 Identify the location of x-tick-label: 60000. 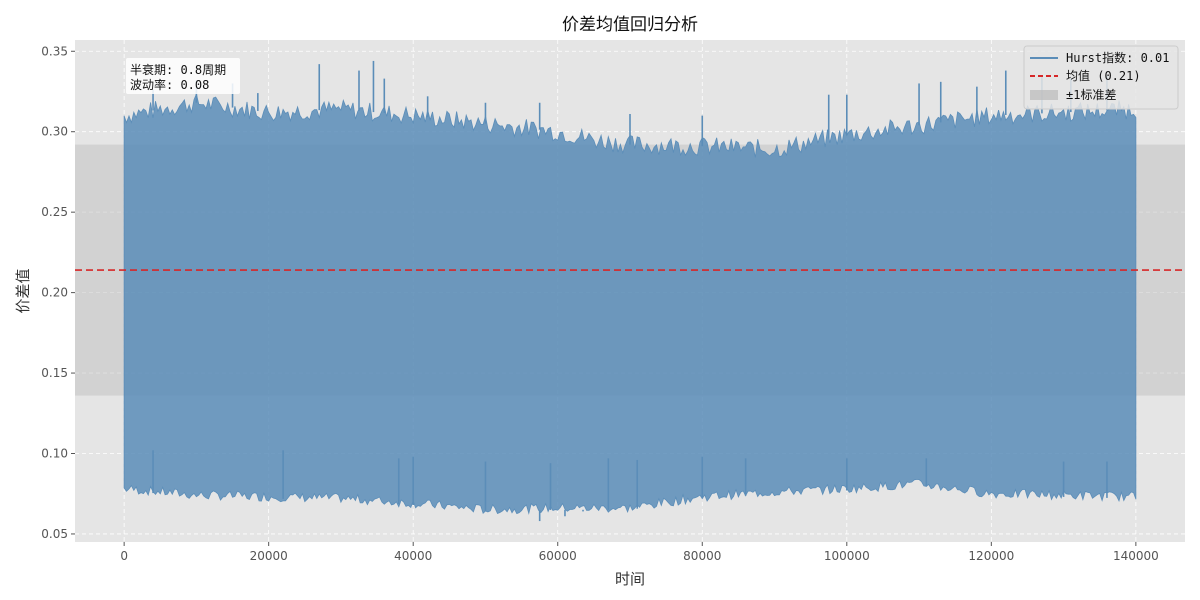
(558, 556).